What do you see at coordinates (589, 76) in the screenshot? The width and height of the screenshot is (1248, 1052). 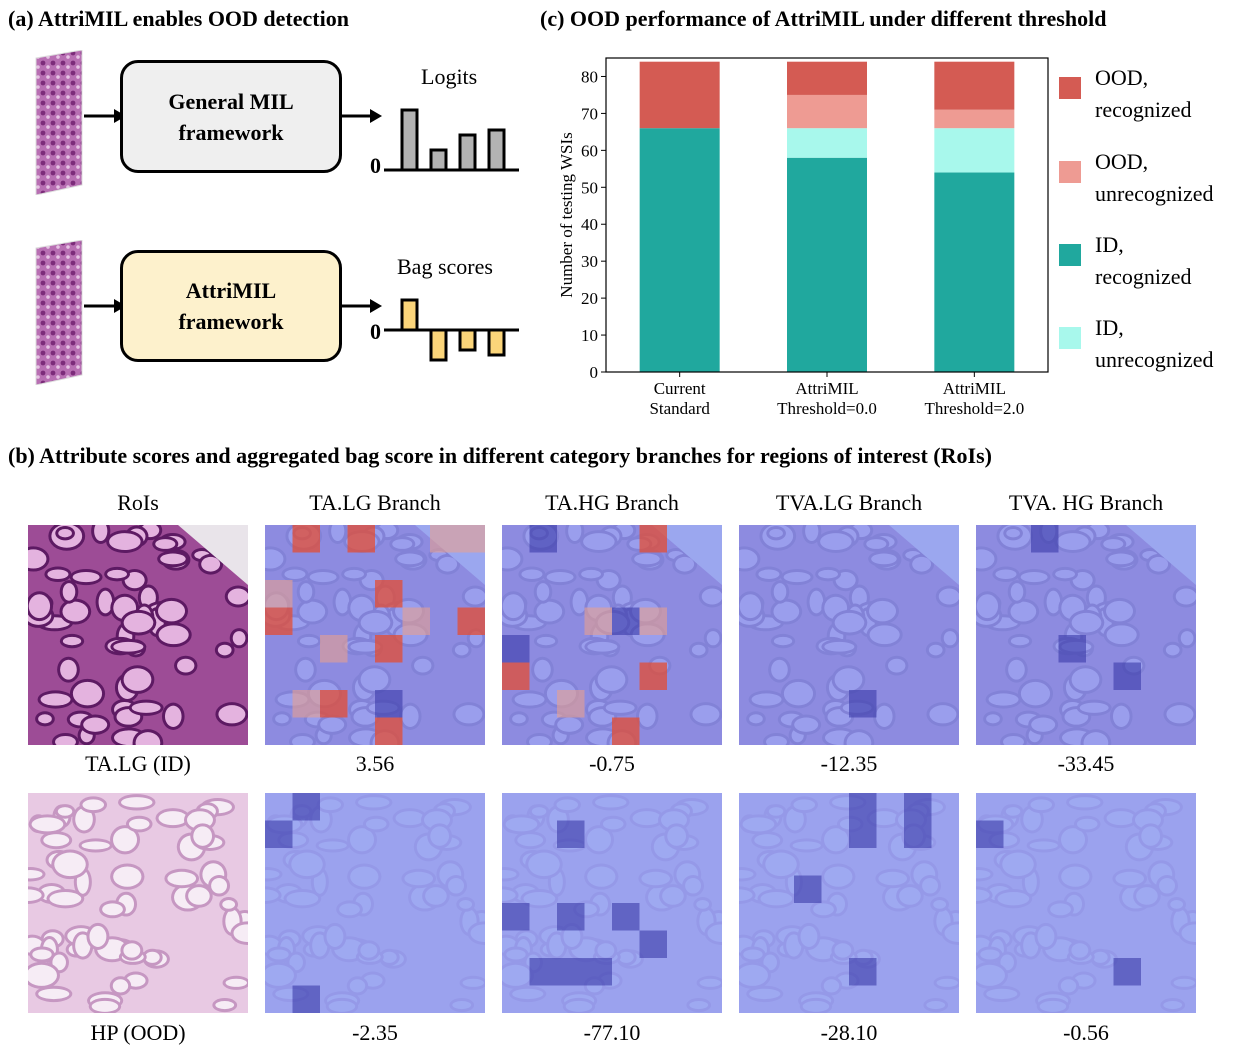 I see `y-tick-label-80: 80` at bounding box center [589, 76].